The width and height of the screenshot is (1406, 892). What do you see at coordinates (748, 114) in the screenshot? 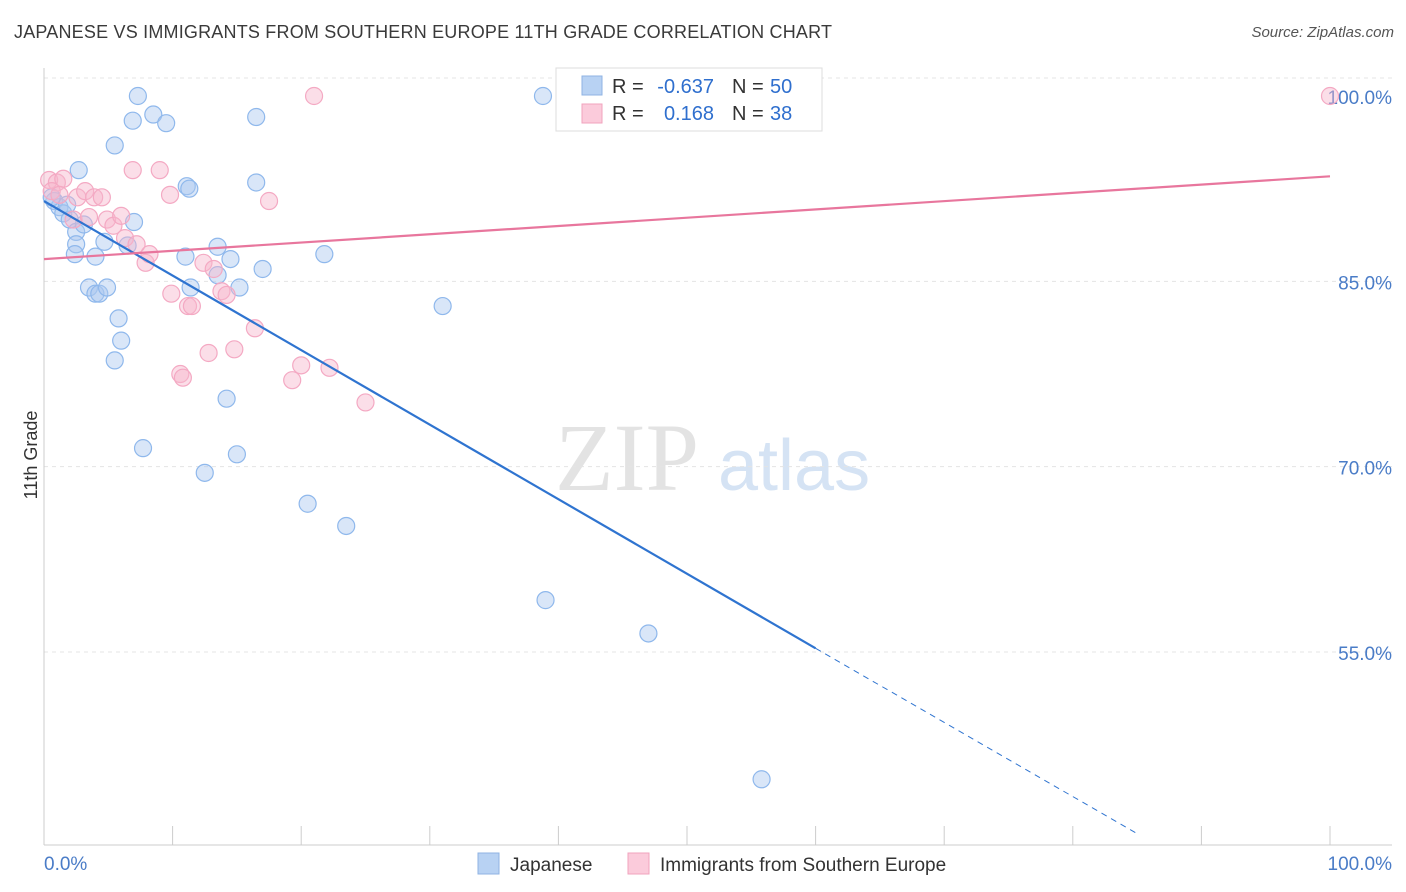
I see `legend-n-label-southern-europe: N =` at bounding box center [748, 114].